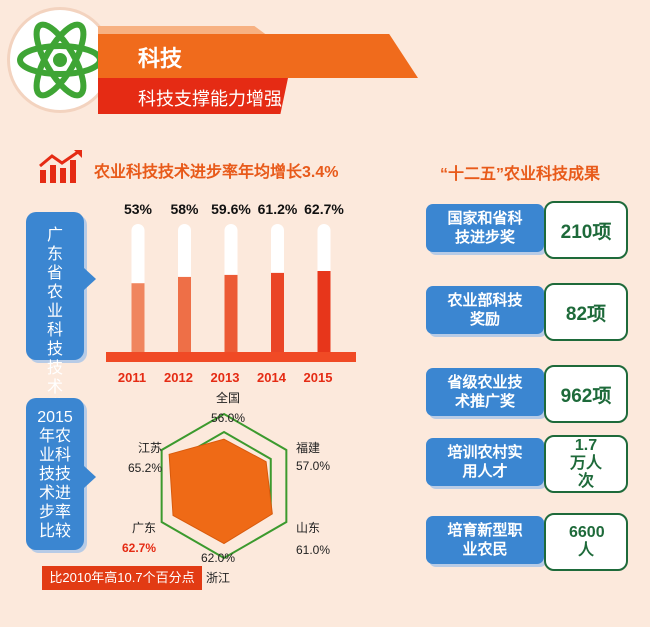 The height and width of the screenshot is (627, 650). What do you see at coordinates (231, 209) in the screenshot?
I see `bar-data-label: 59.6%` at bounding box center [231, 209].